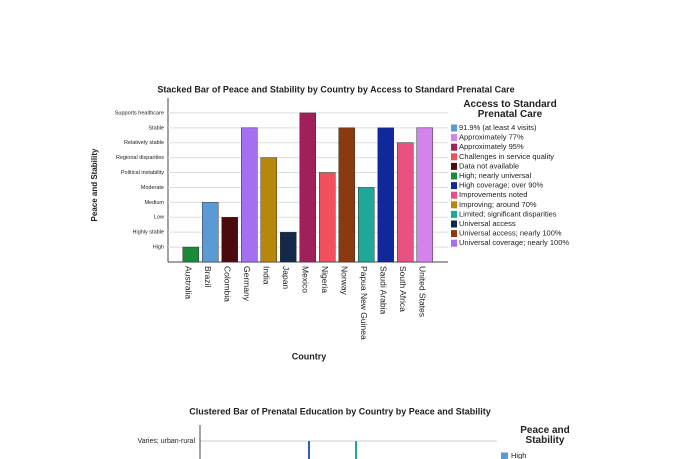 This screenshot has height=459, width=680. I want to click on x-tick-label: Saudi Arabia, so click(384, 290).